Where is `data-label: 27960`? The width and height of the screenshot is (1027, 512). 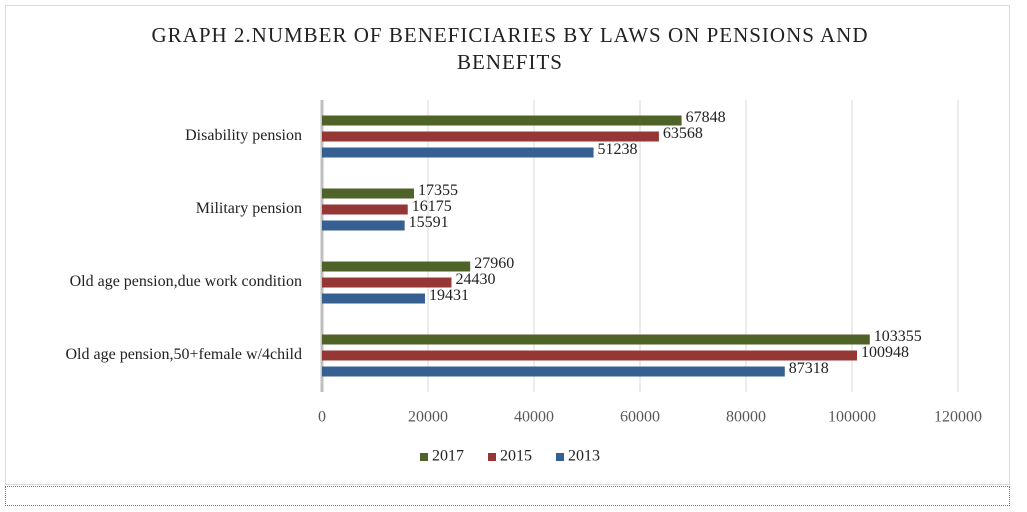 data-label: 27960 is located at coordinates (494, 263).